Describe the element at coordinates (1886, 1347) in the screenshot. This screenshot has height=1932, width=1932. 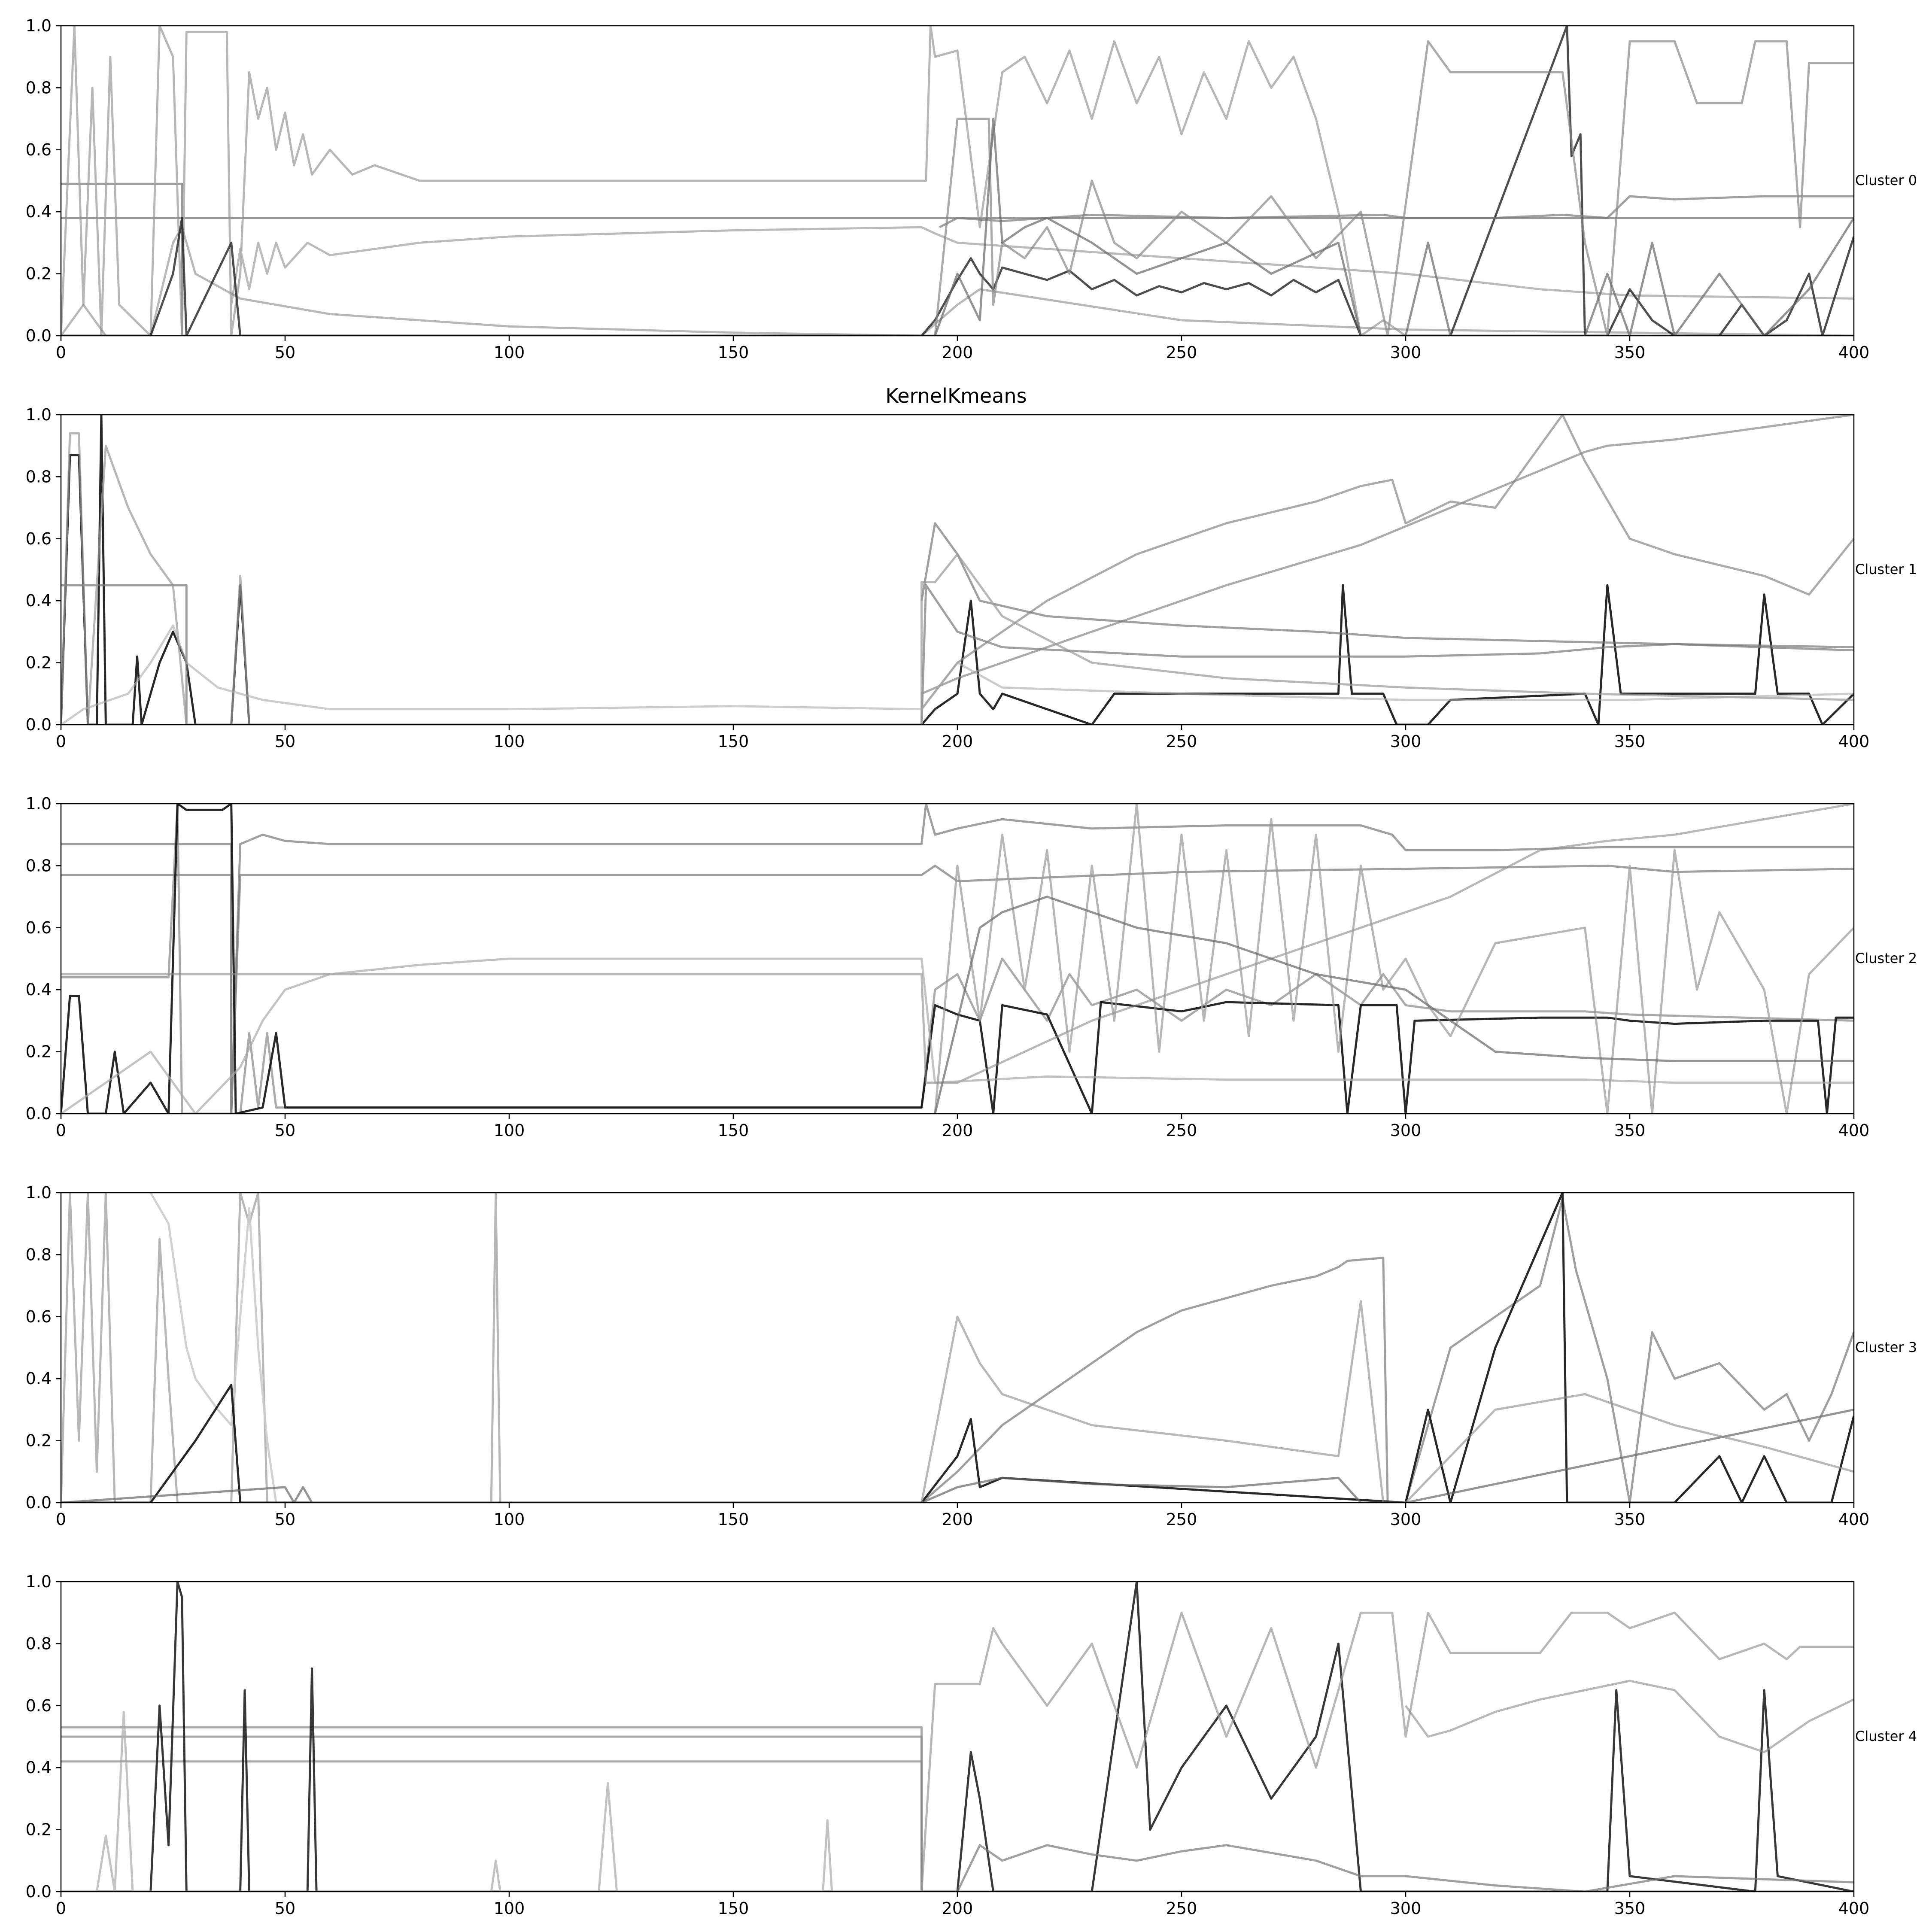
I see `cluster-label: Cluster 3` at that location.